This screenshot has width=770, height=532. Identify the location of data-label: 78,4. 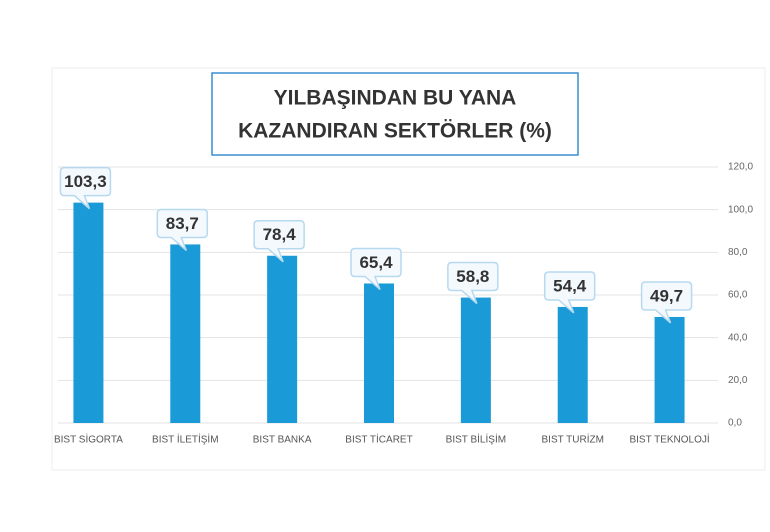
(280, 234).